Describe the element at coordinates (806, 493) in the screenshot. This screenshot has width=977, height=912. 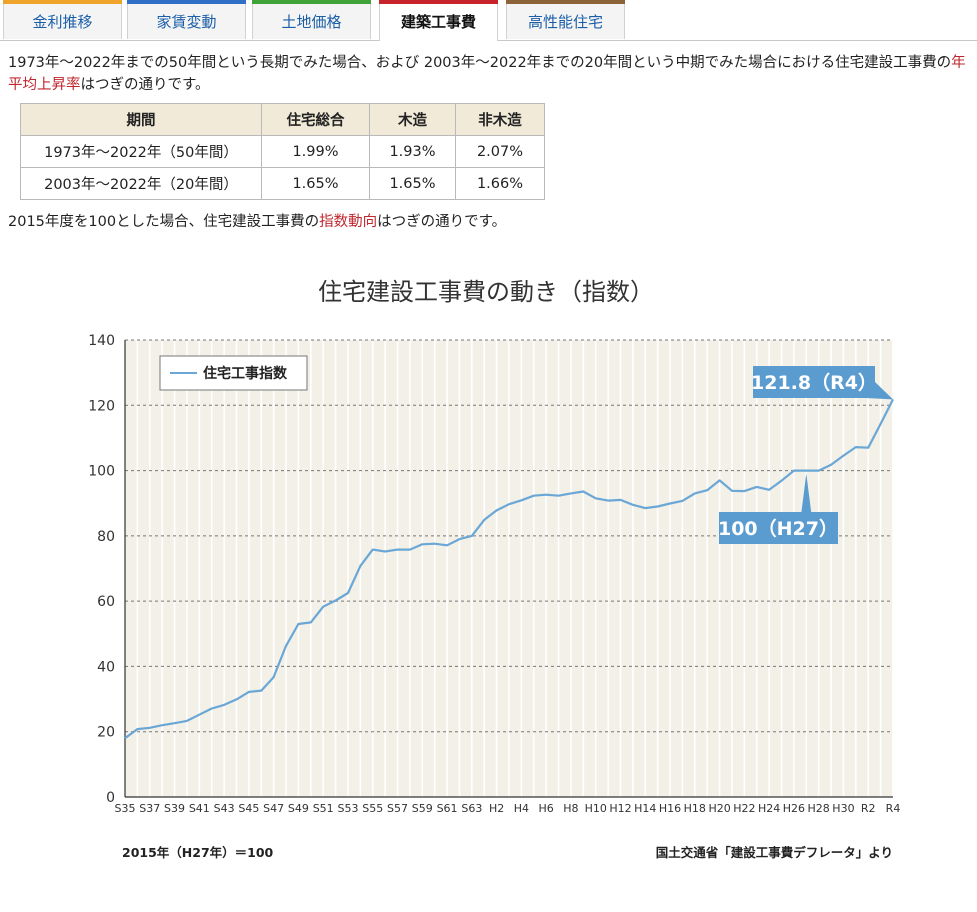
I see `callout-pointer-base` at that location.